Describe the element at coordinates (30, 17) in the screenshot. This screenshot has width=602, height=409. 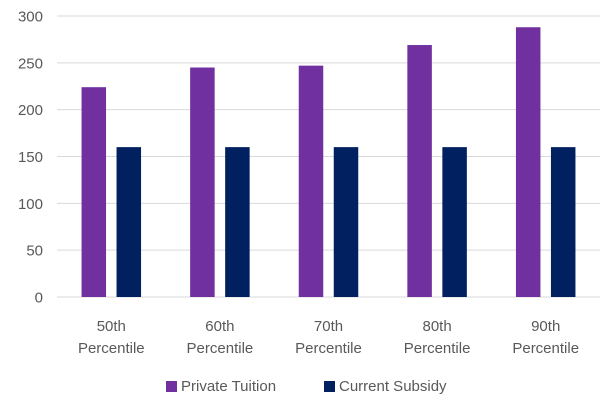
I see `y-tick-label: 300` at that location.